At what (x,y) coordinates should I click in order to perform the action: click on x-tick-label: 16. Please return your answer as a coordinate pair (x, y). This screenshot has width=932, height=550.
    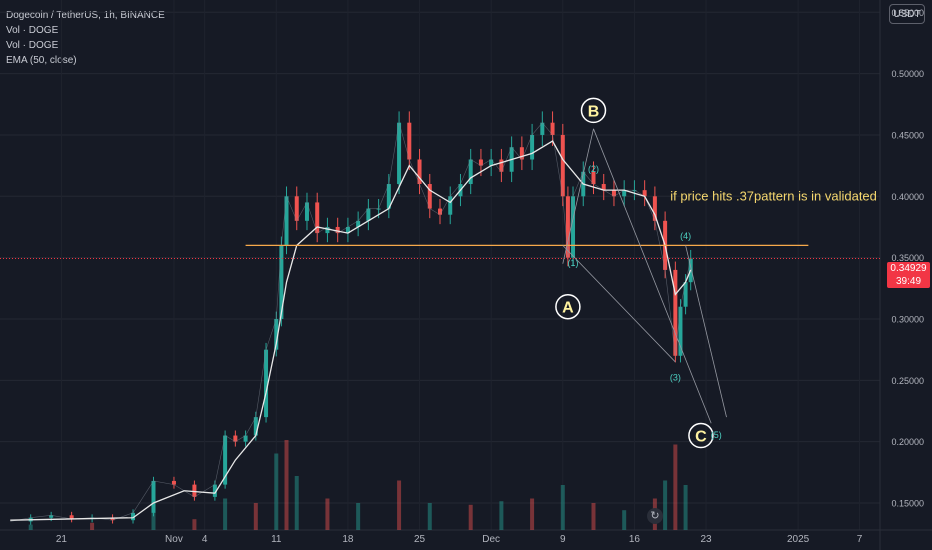
    Looking at the image, I should click on (635, 539).